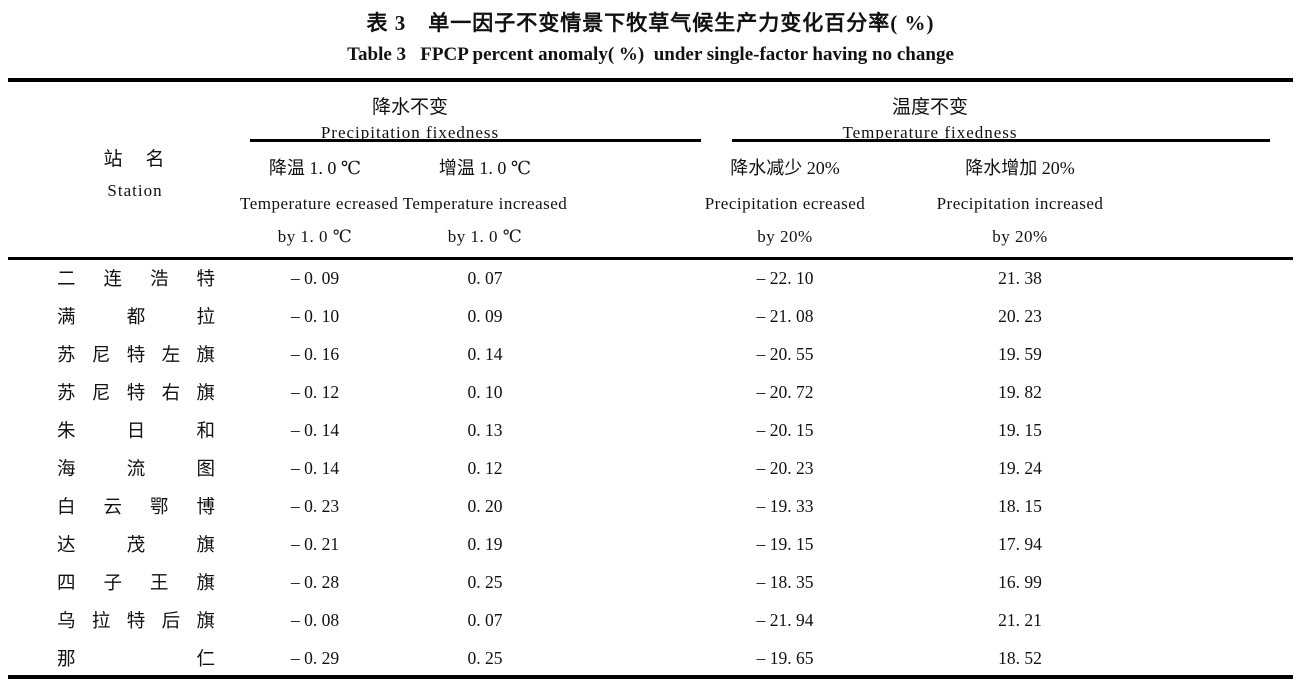 This screenshot has width=1301, height=687. I want to click on station-name: 苏尼特右旗, so click(136, 394).